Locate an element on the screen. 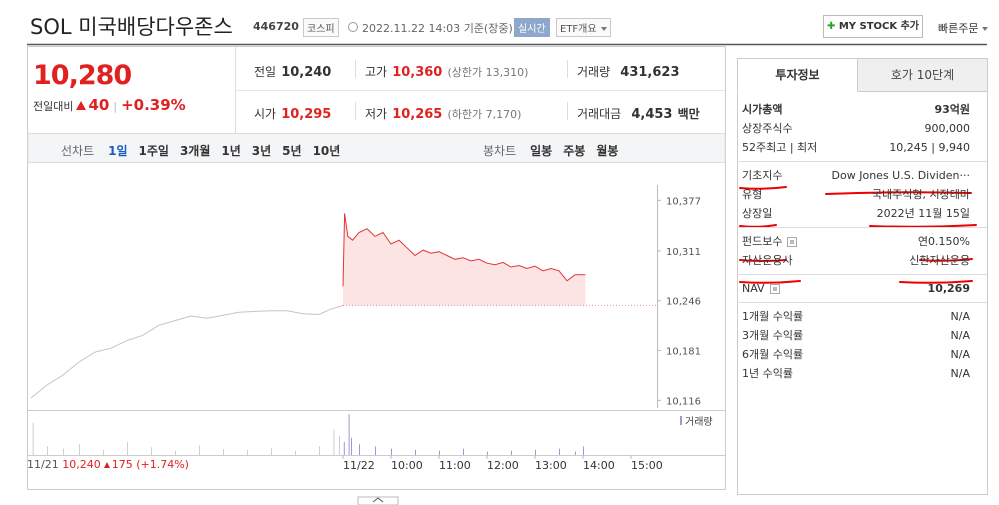  info-label-text: 기초지수 is located at coordinates (762, 175).